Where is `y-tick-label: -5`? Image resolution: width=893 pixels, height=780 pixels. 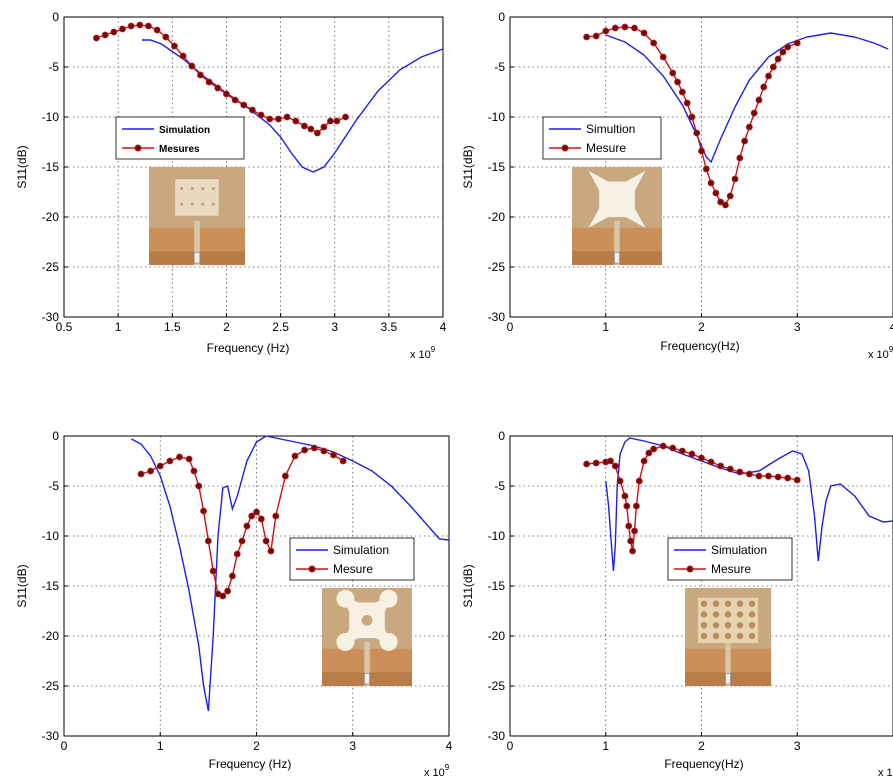
y-tick-label: -5 is located at coordinates (53, 486).